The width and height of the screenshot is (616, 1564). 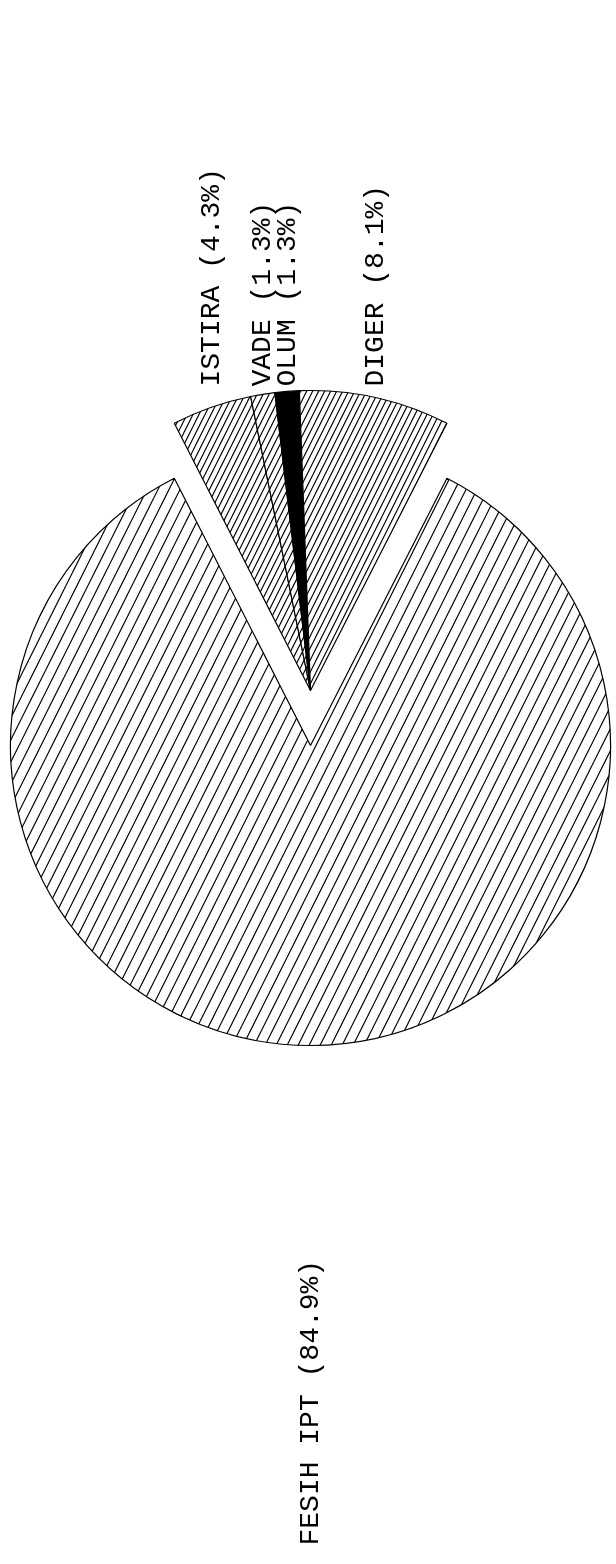 What do you see at coordinates (310, 1402) in the screenshot?
I see `slice-label: FESIH IPT (84.9%)` at bounding box center [310, 1402].